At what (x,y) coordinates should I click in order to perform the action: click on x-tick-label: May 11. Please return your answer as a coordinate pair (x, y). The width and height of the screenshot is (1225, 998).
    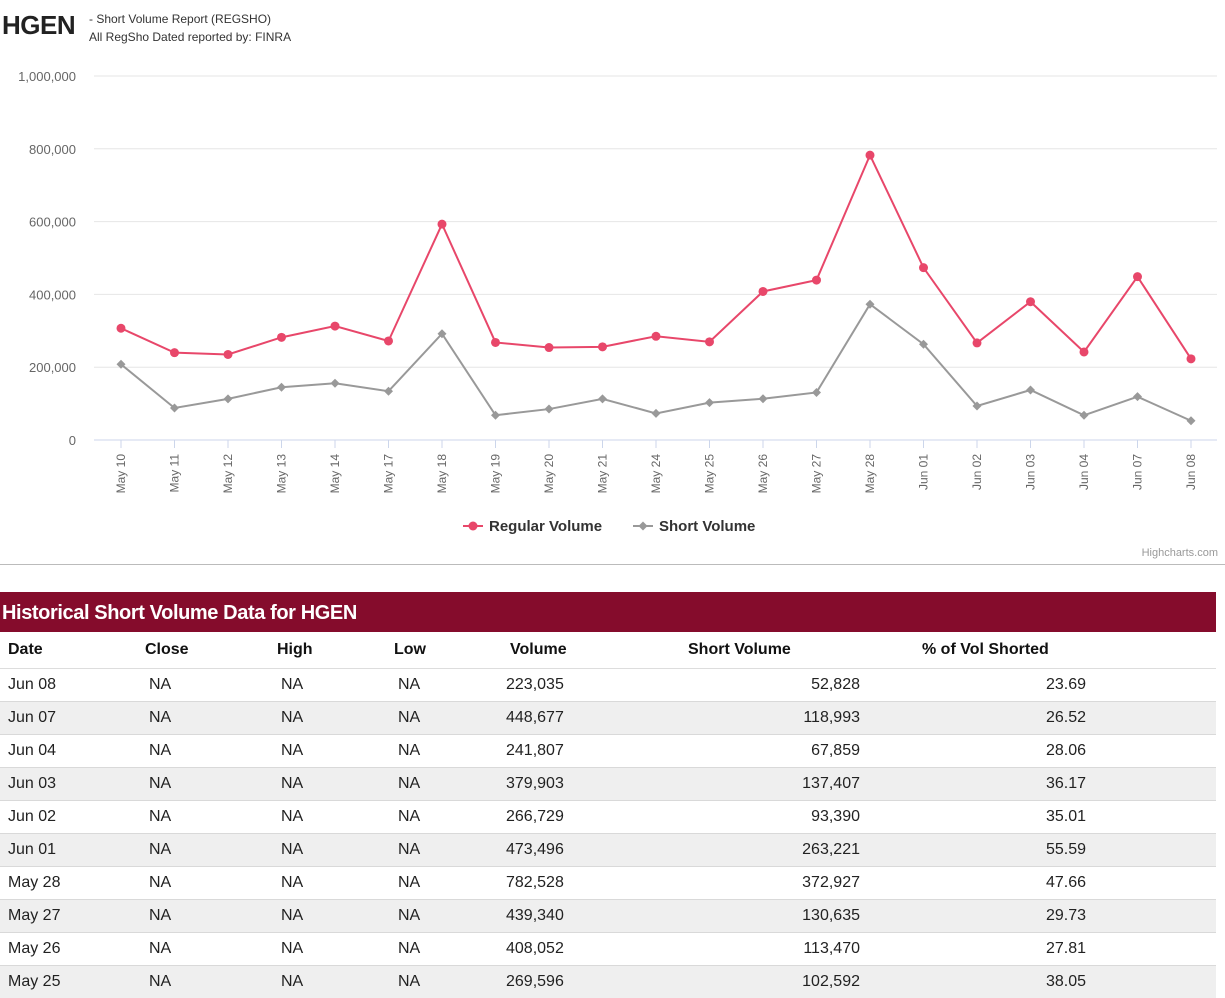
    Looking at the image, I should click on (175, 473).